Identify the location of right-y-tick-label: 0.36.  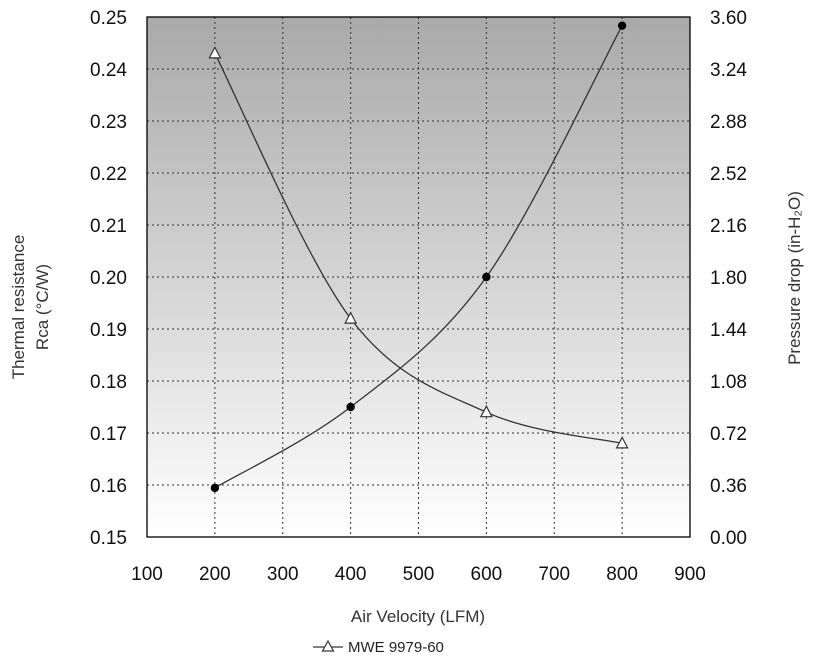
(728, 486).